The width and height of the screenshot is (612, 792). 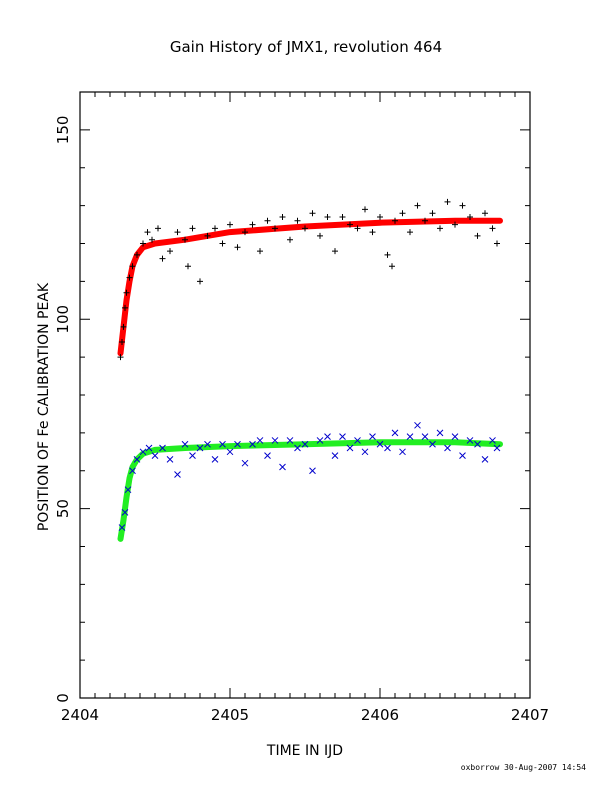 I want to click on x-tick-label: 2407, so click(x=530, y=715).